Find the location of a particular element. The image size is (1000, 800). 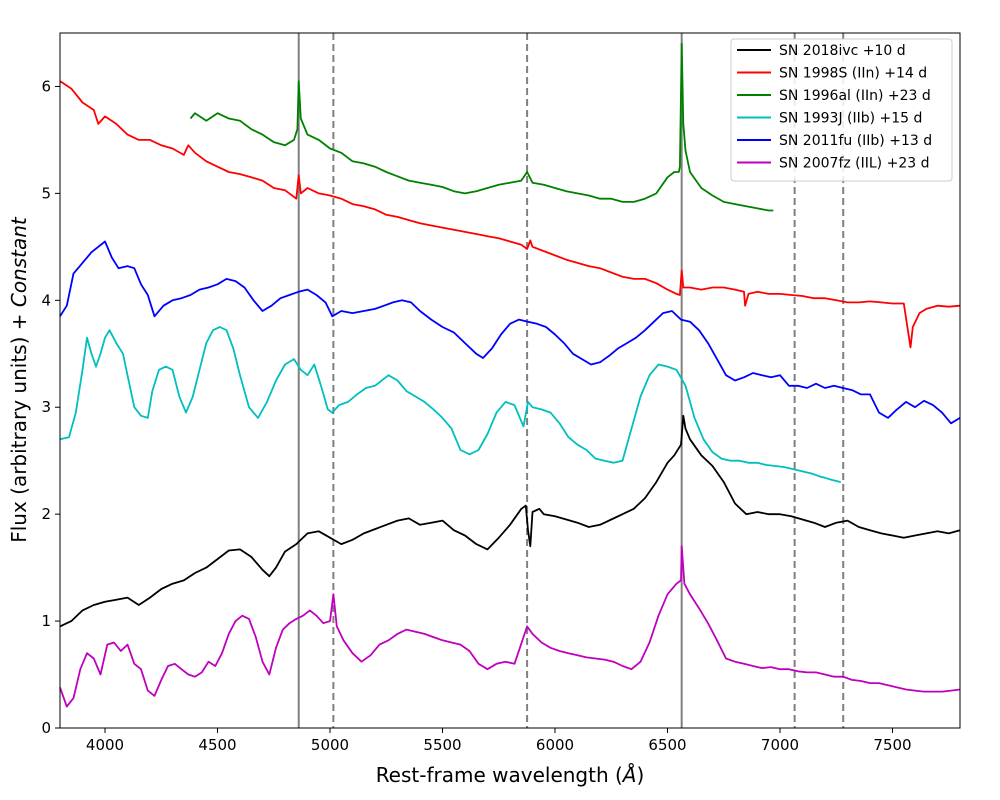

y-tick-label-2: 2 is located at coordinates (46, 514).